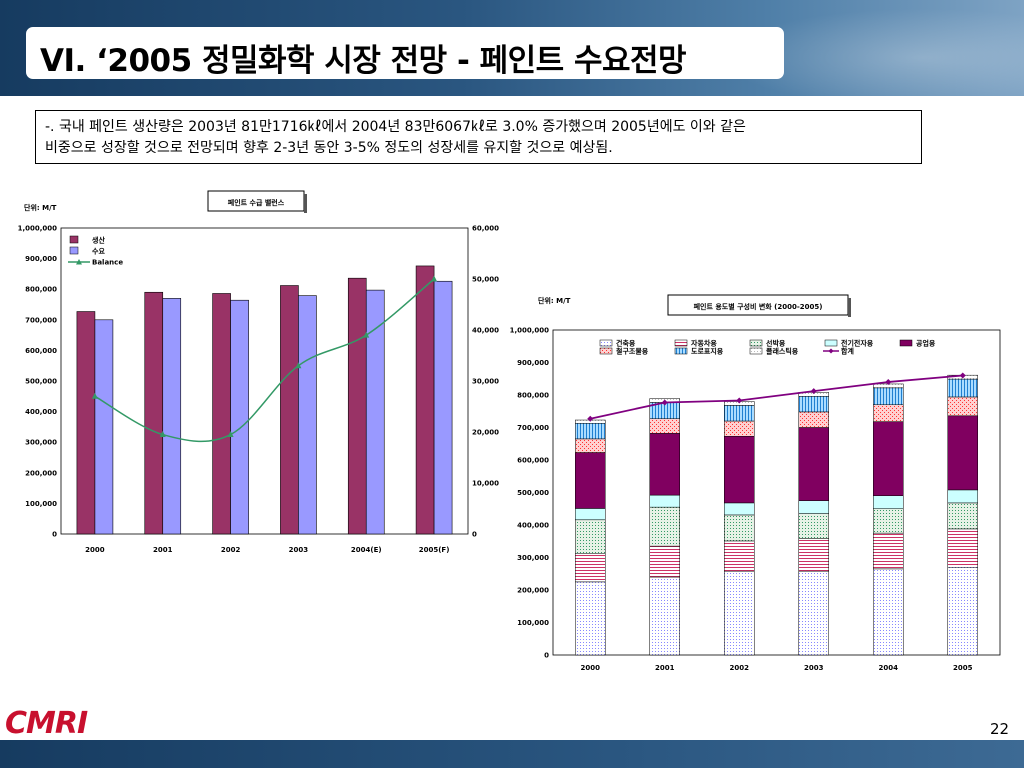 Image resolution: width=1024 pixels, height=768 pixels. I want to click on chart1-legend-marker-balance, so click(79, 262).